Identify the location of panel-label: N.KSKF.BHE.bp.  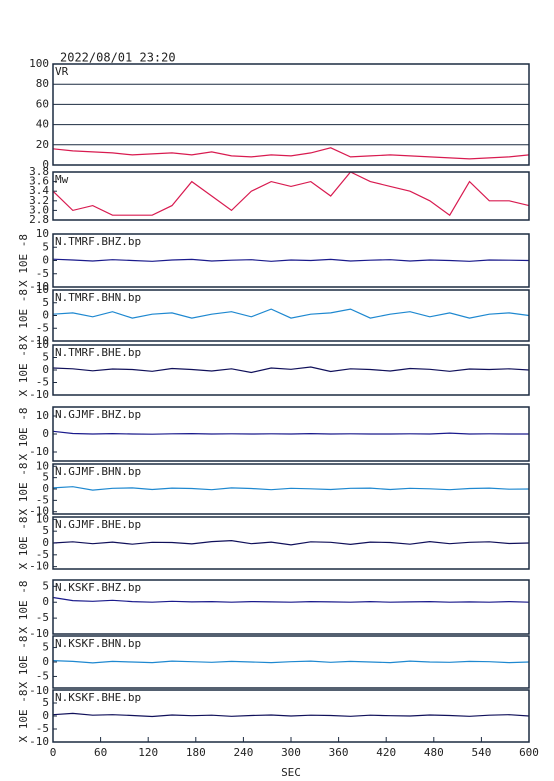
(98, 697).